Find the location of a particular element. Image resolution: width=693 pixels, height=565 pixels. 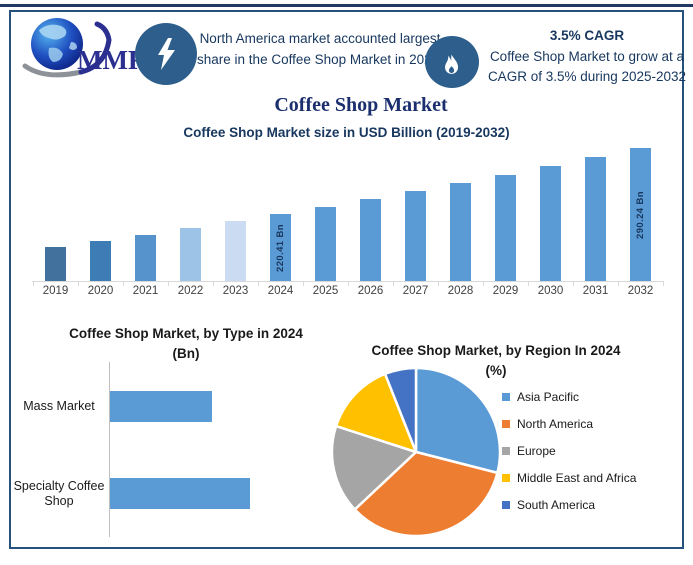

bar-data-label-text: 290.24 Bn is located at coordinates (640, 214).